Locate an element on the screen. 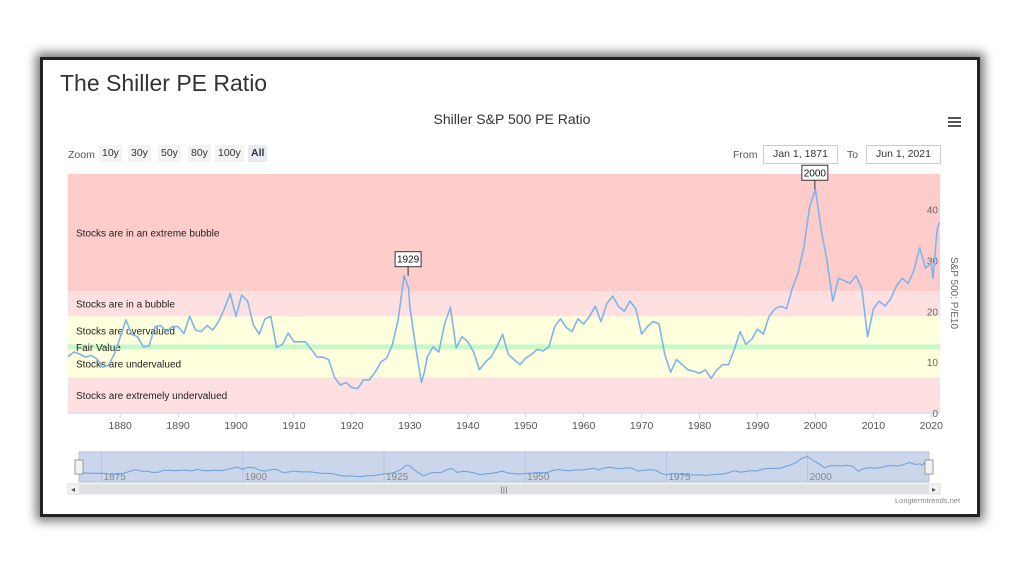 This screenshot has width=1024, height=576. y-tick-label-10: 10 is located at coordinates (933, 363).